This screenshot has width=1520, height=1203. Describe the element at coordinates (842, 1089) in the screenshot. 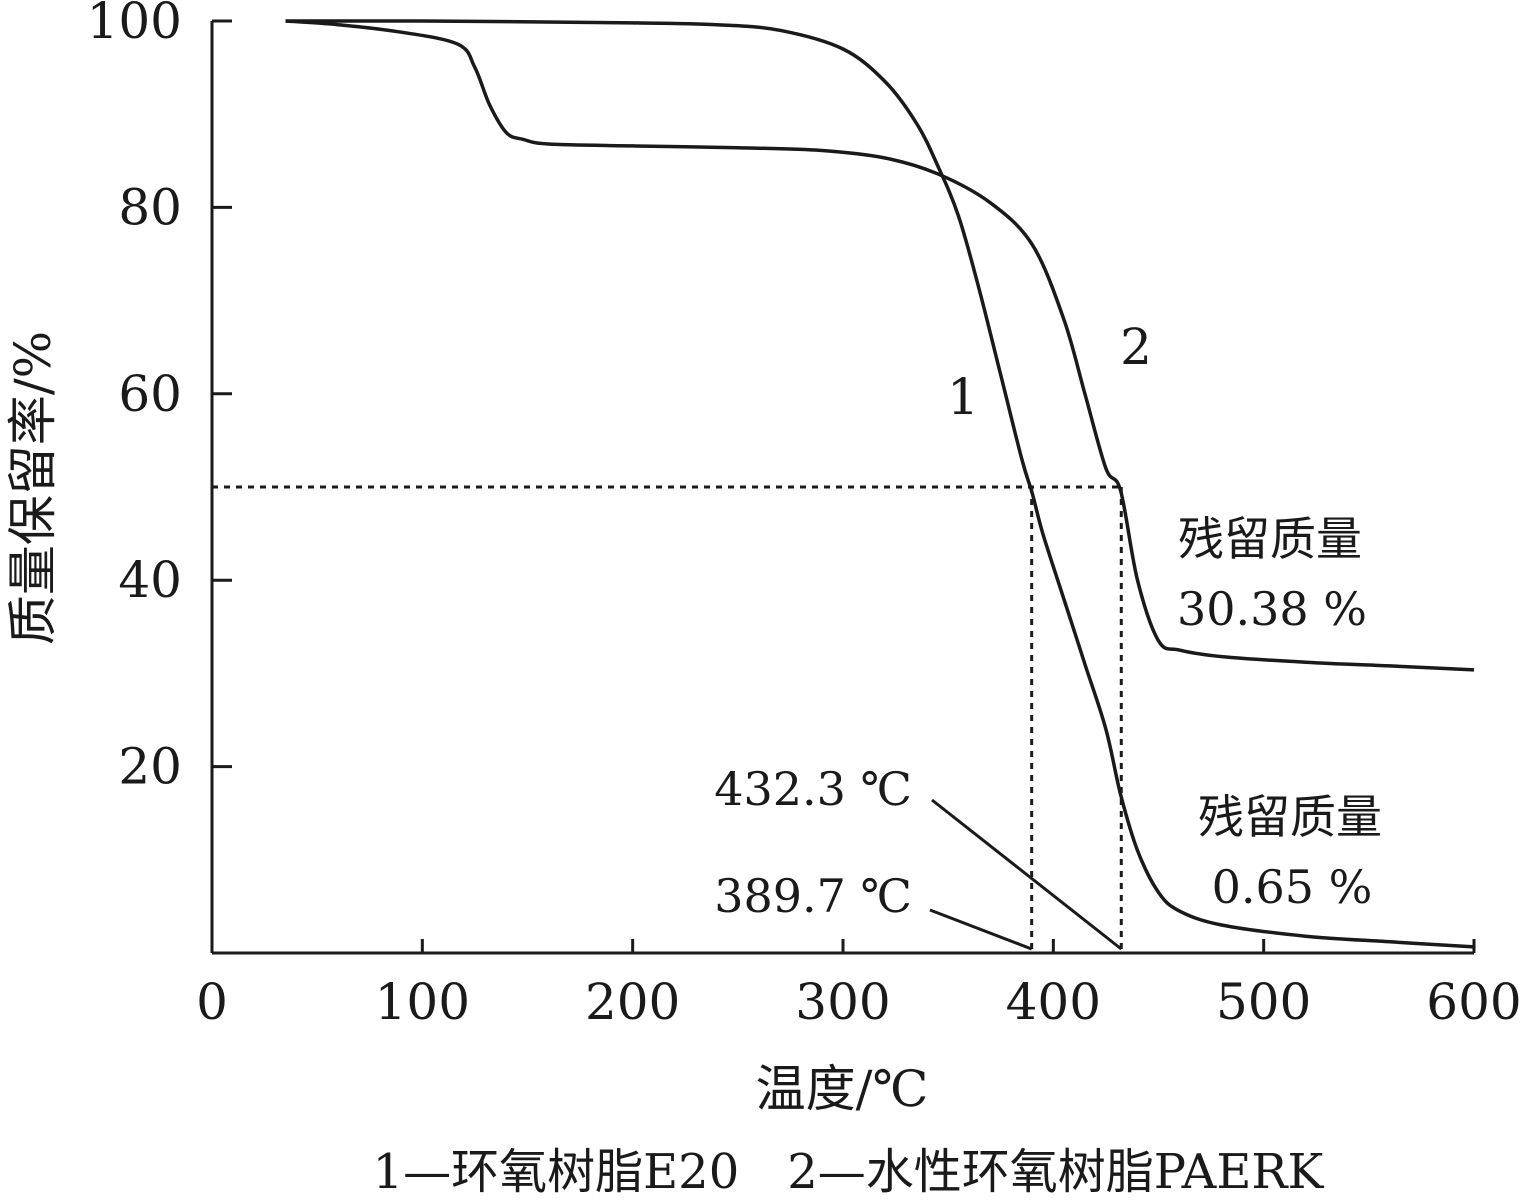

I see `x-axis-title: 温度/℃` at that location.